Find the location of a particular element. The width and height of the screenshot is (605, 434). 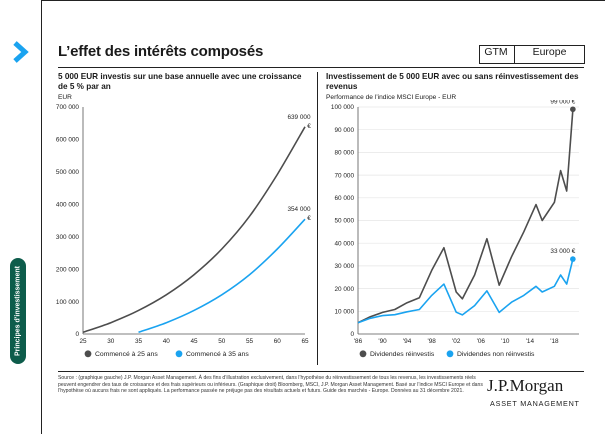

y-tick-label: 500 000 is located at coordinates (68, 172).